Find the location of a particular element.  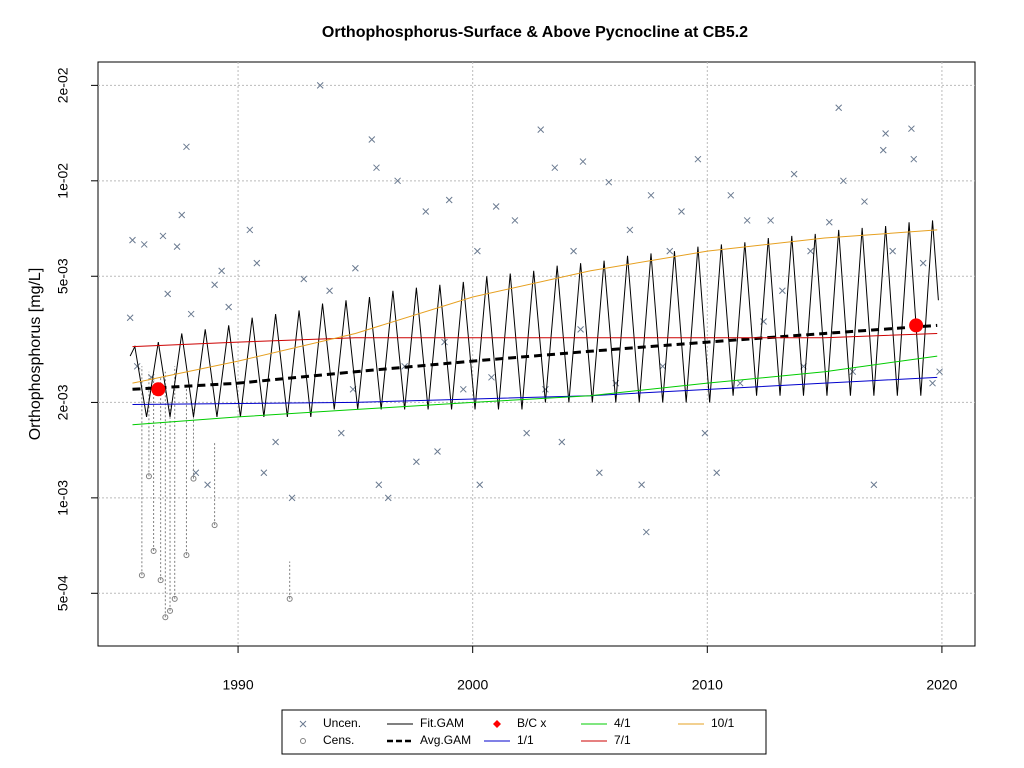

y-tick-label: 2e-03 is located at coordinates (63, 402).